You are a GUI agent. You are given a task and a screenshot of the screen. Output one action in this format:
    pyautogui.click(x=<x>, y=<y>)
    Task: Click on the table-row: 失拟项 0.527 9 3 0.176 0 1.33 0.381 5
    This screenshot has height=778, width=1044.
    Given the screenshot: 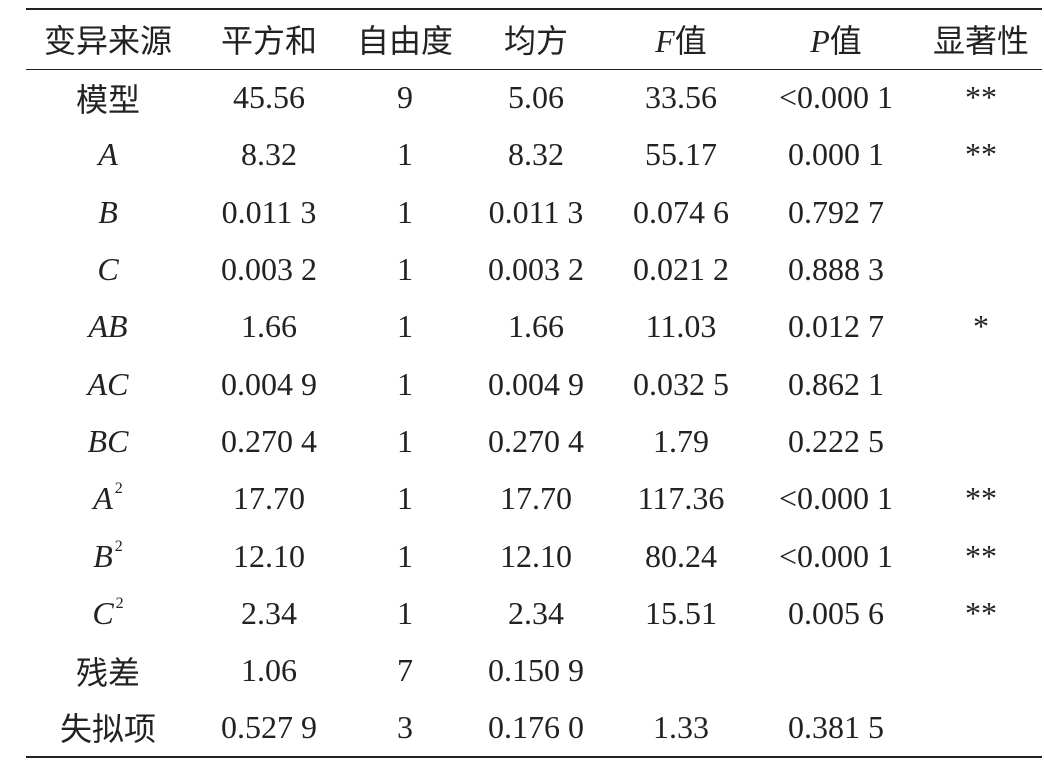 What is the action you would take?
    pyautogui.click(x=534, y=728)
    